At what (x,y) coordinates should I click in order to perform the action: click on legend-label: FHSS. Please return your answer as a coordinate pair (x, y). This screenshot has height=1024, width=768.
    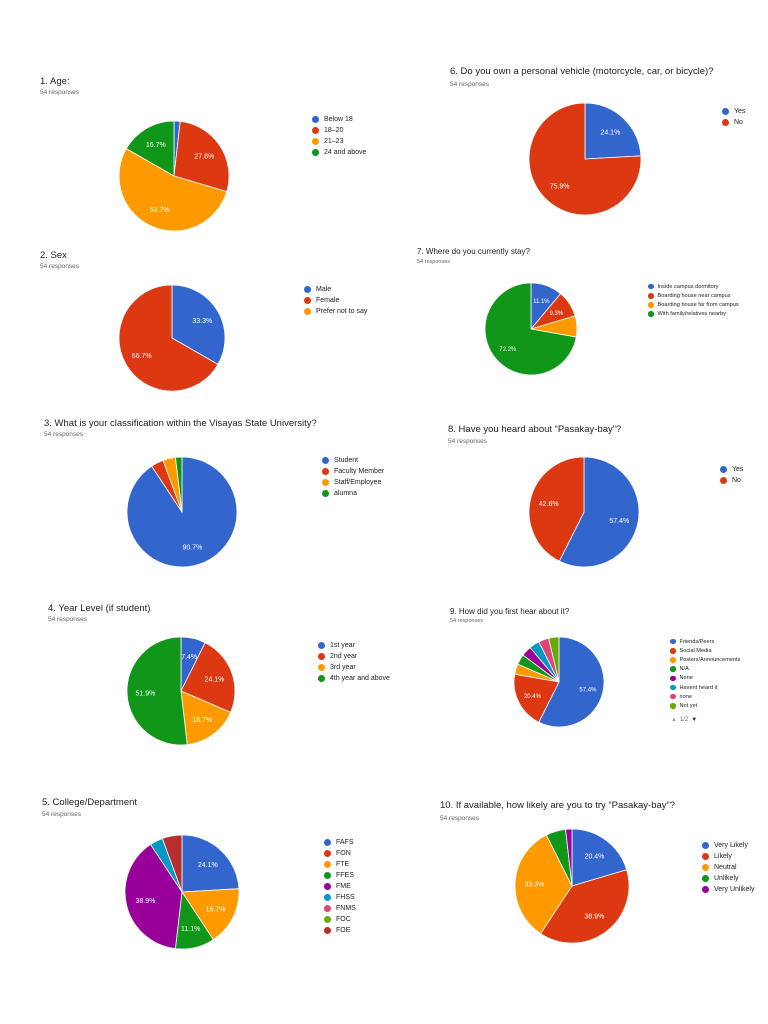
    Looking at the image, I should click on (345, 897).